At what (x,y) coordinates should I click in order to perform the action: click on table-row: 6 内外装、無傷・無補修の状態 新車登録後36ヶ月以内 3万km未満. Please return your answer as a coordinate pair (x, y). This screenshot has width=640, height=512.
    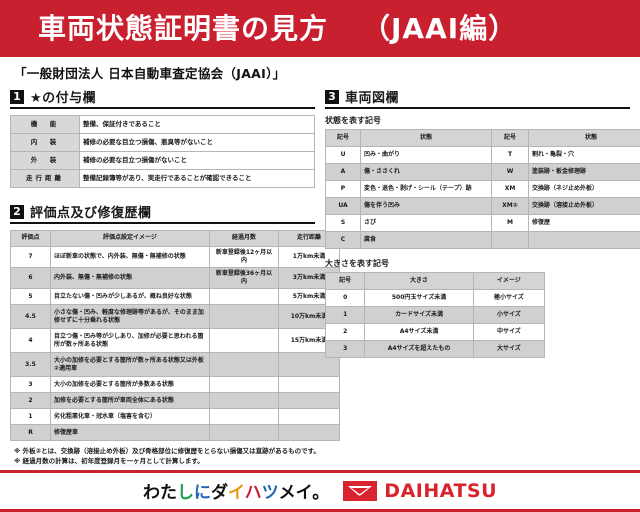
    Looking at the image, I should click on (175, 278).